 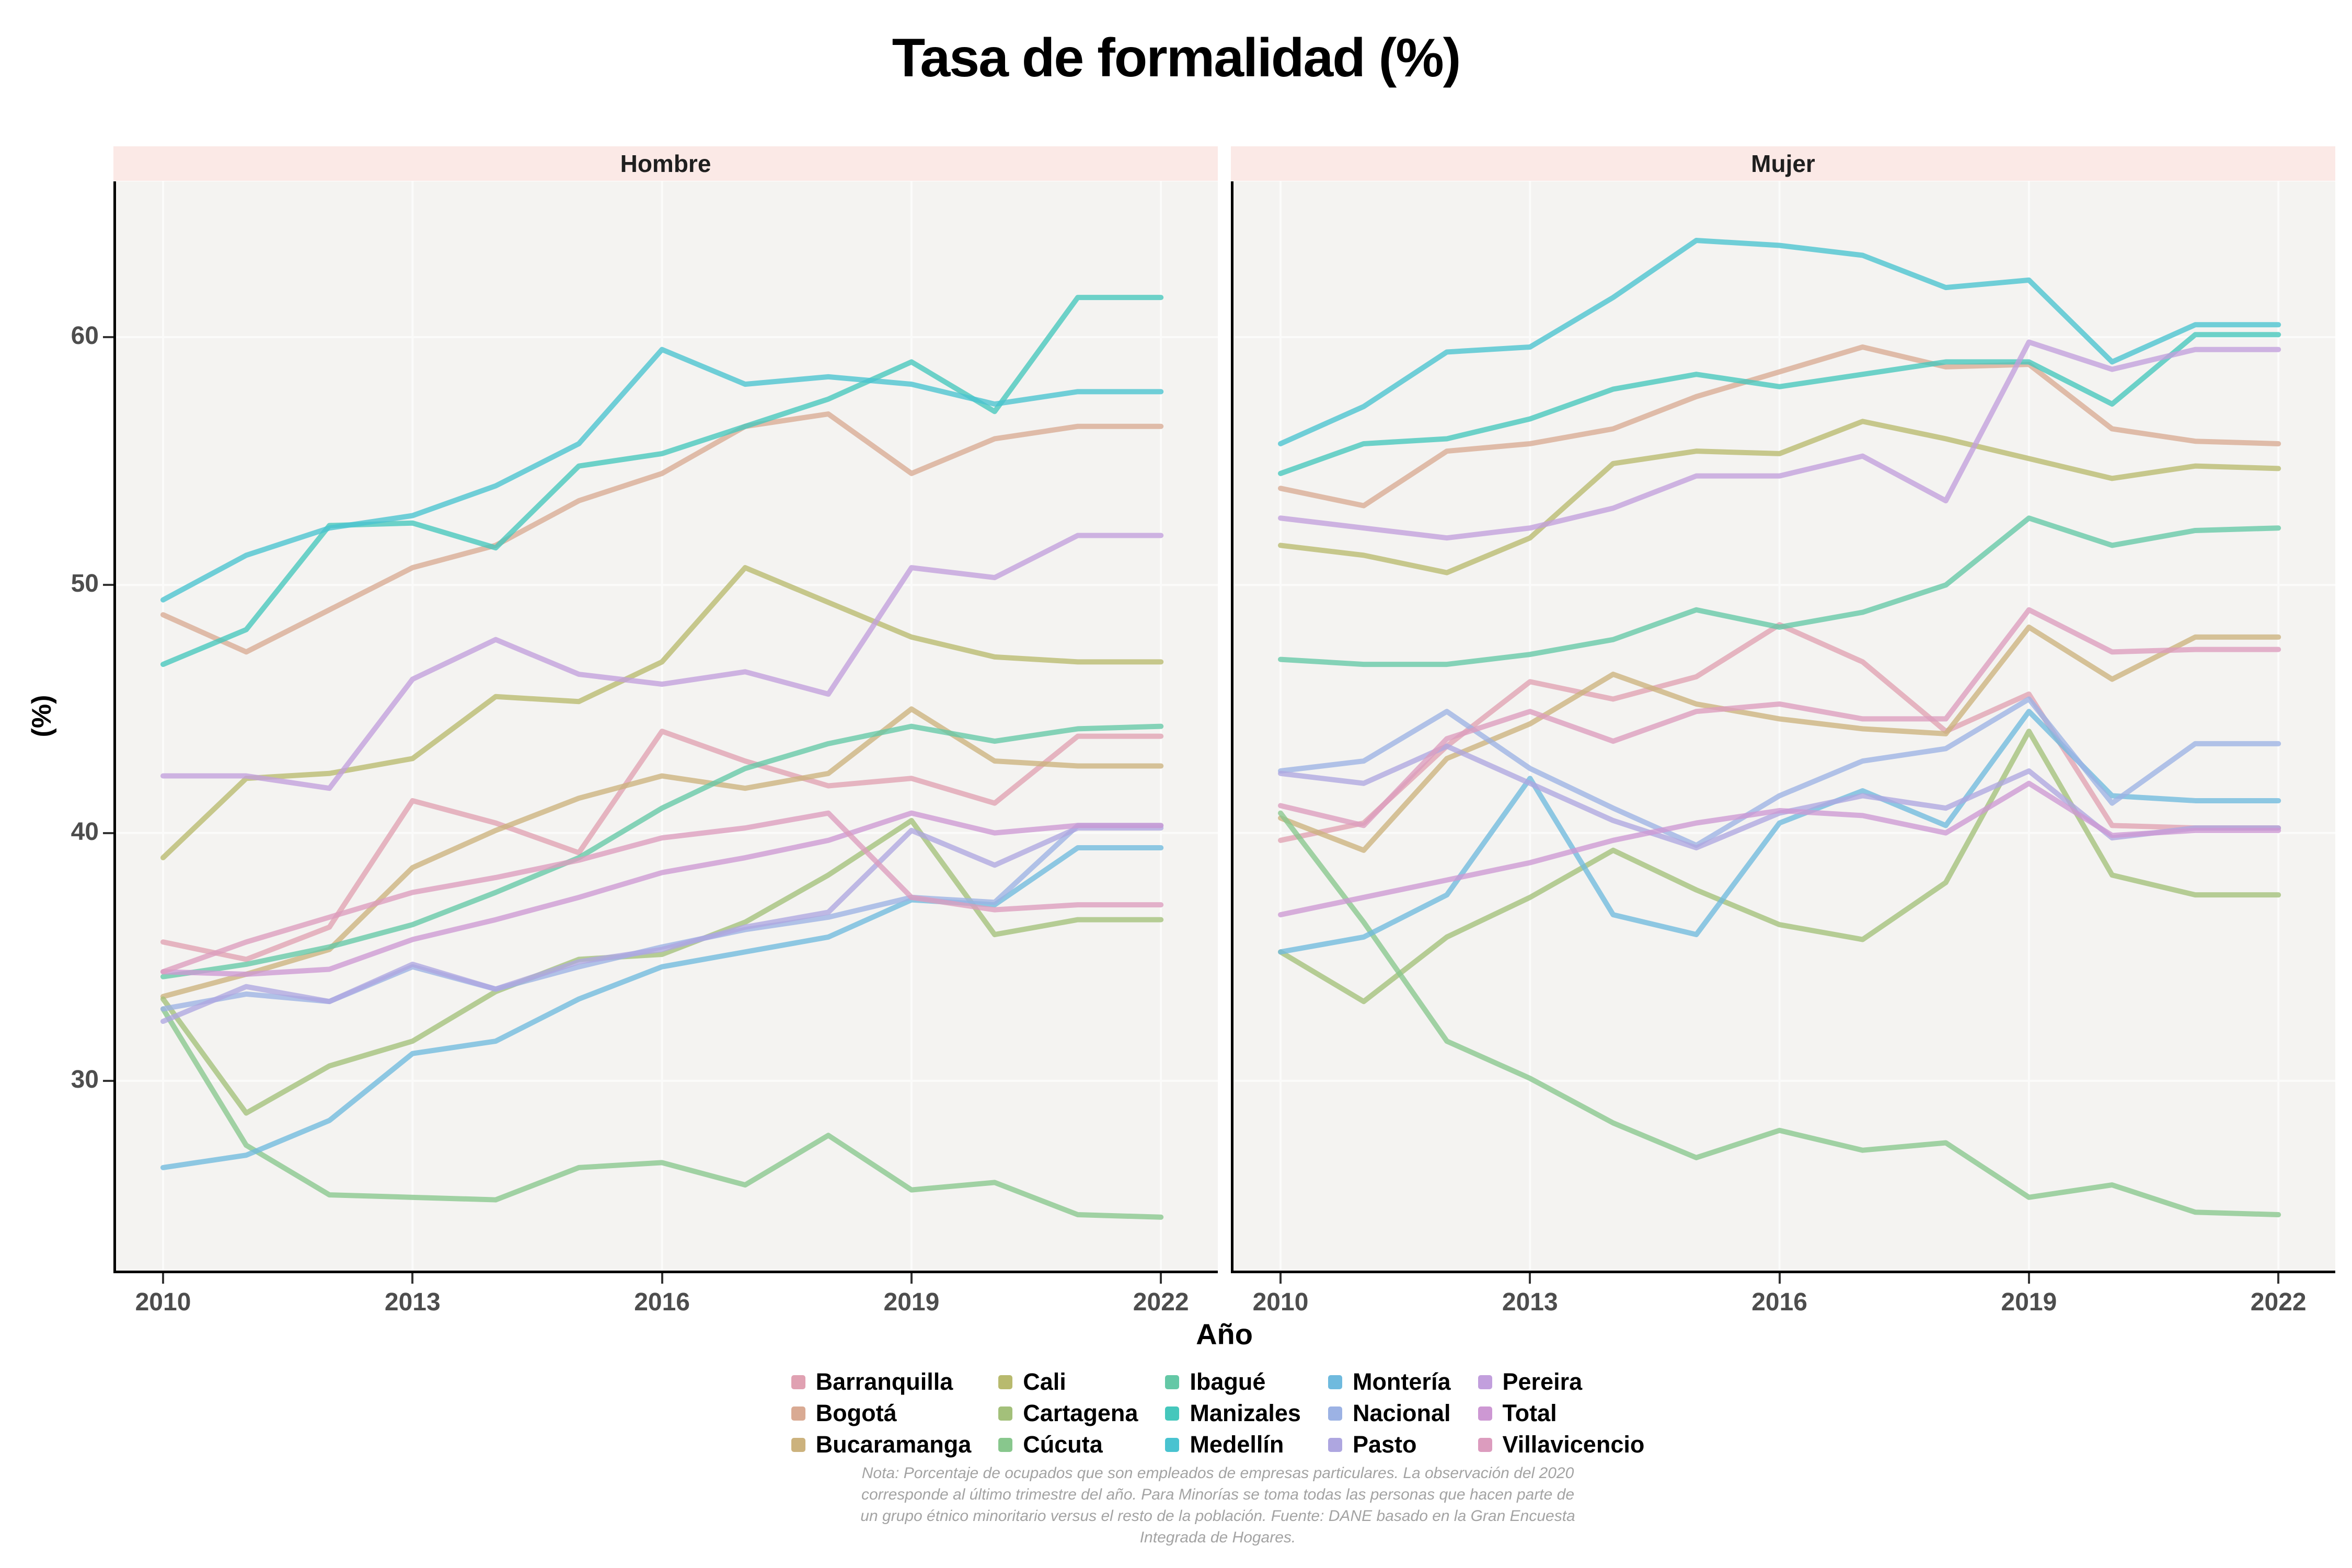 I want to click on legend-item-villavicencio: Villavicencio, so click(x=1561, y=1444).